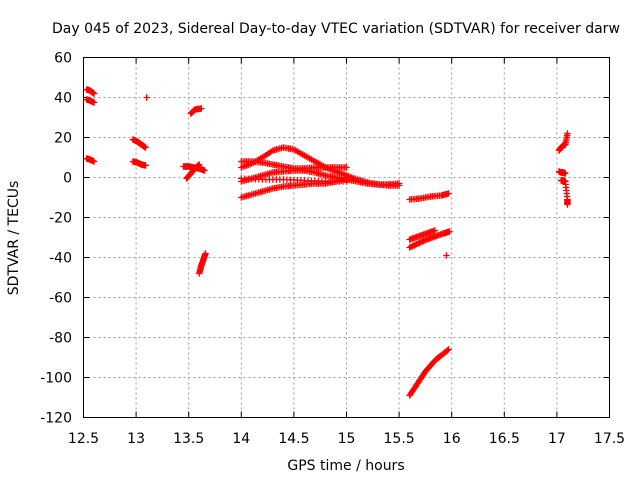 This screenshot has height=480, width=640. I want to click on series-arc-s, so click(446, 255).